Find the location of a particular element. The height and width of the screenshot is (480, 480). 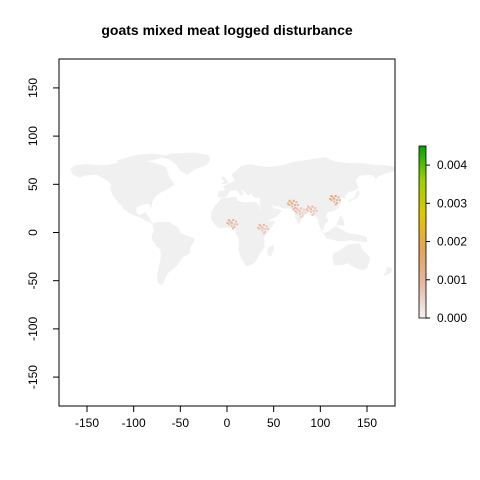

x-tick-label: 150 is located at coordinates (367, 423).